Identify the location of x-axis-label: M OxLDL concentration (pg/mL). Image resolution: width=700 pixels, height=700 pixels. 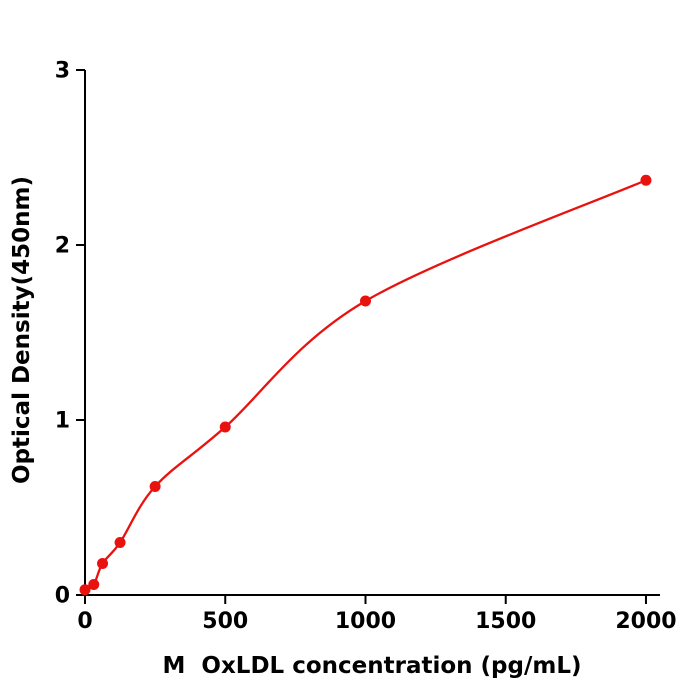
(372, 666).